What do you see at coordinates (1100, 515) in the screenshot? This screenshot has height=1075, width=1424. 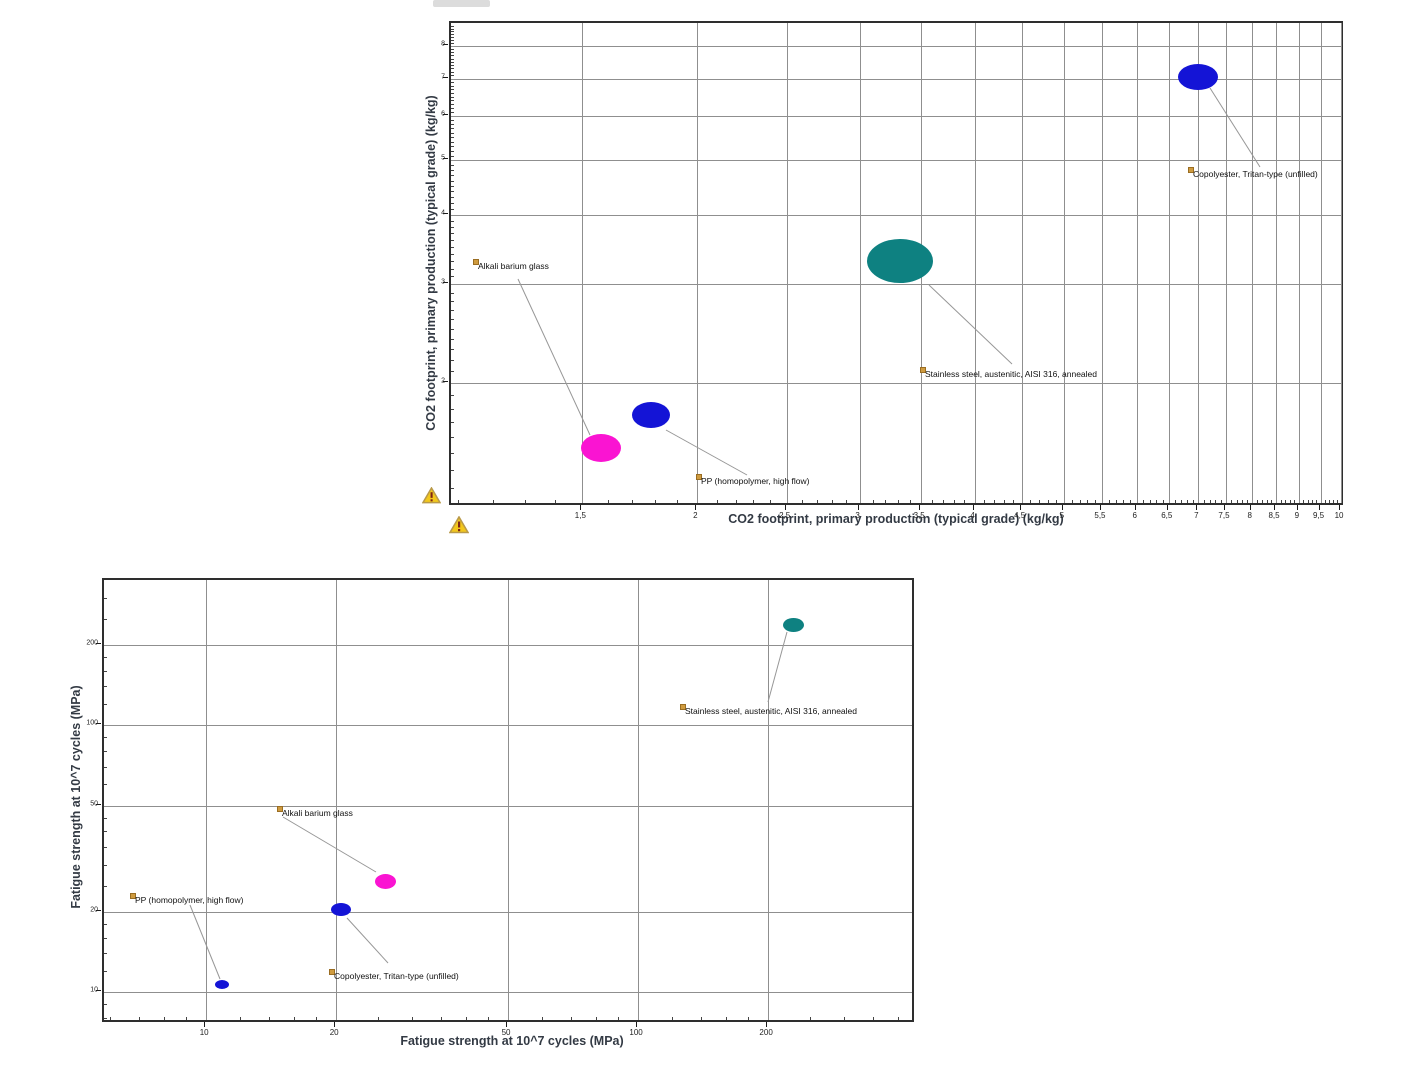 I see `x-axis-tick-label: 5,5` at bounding box center [1100, 515].